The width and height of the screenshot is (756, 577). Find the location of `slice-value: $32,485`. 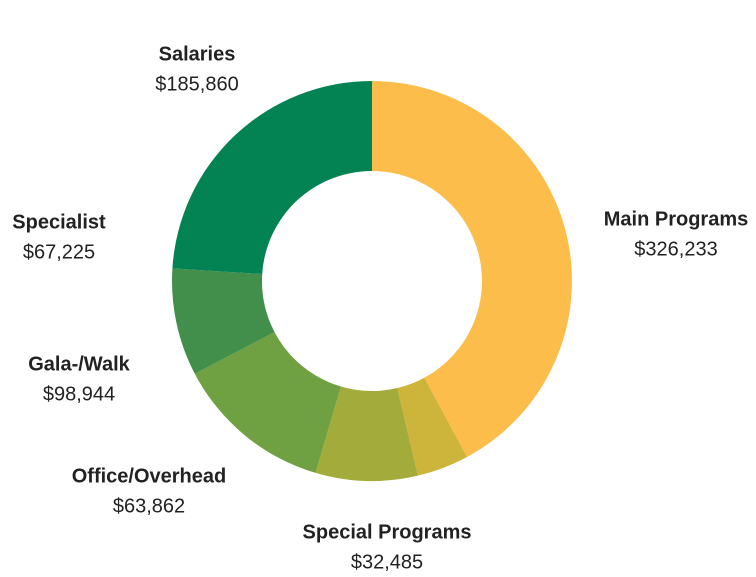

slice-value: $32,485 is located at coordinates (387, 562).